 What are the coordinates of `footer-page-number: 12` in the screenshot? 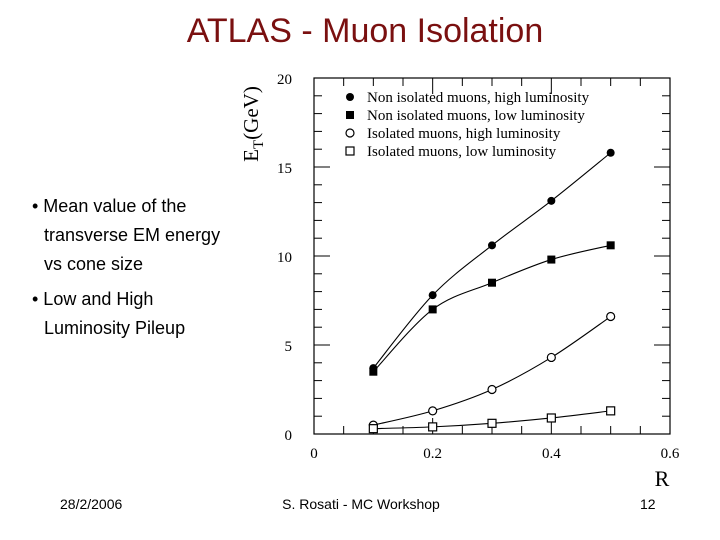 It's located at (648, 504).